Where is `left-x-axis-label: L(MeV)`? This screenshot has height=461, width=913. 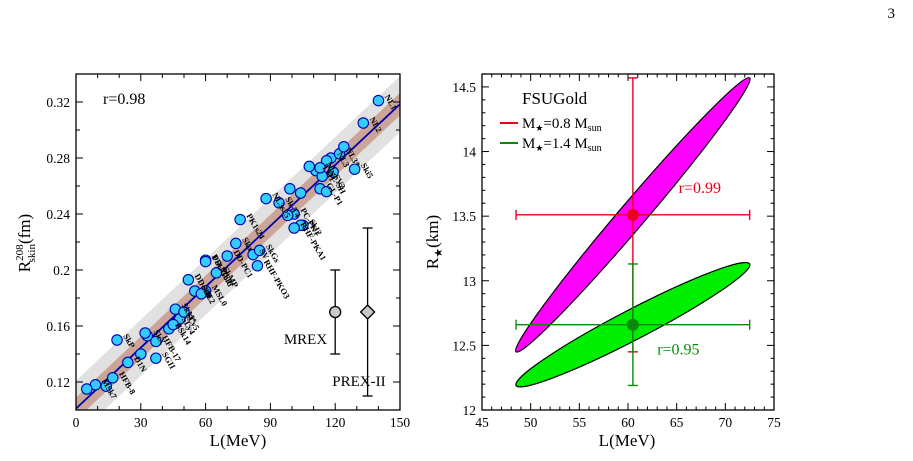
left-x-axis-label: L(MeV) is located at coordinates (238, 440).